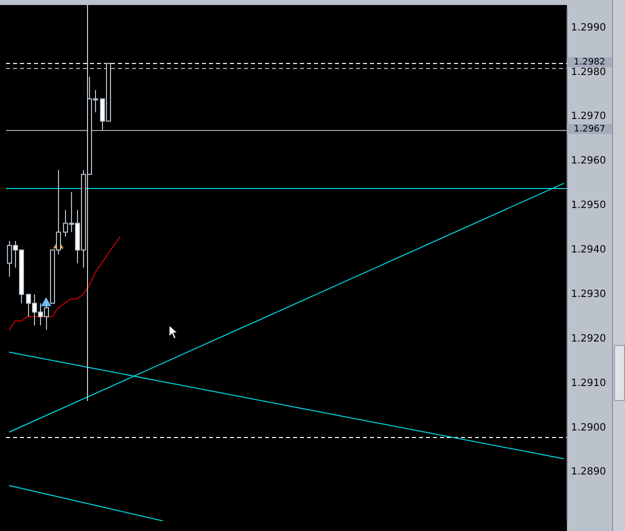 The image size is (625, 531). I want to click on y-tick-label: 1.2890, so click(588, 472).